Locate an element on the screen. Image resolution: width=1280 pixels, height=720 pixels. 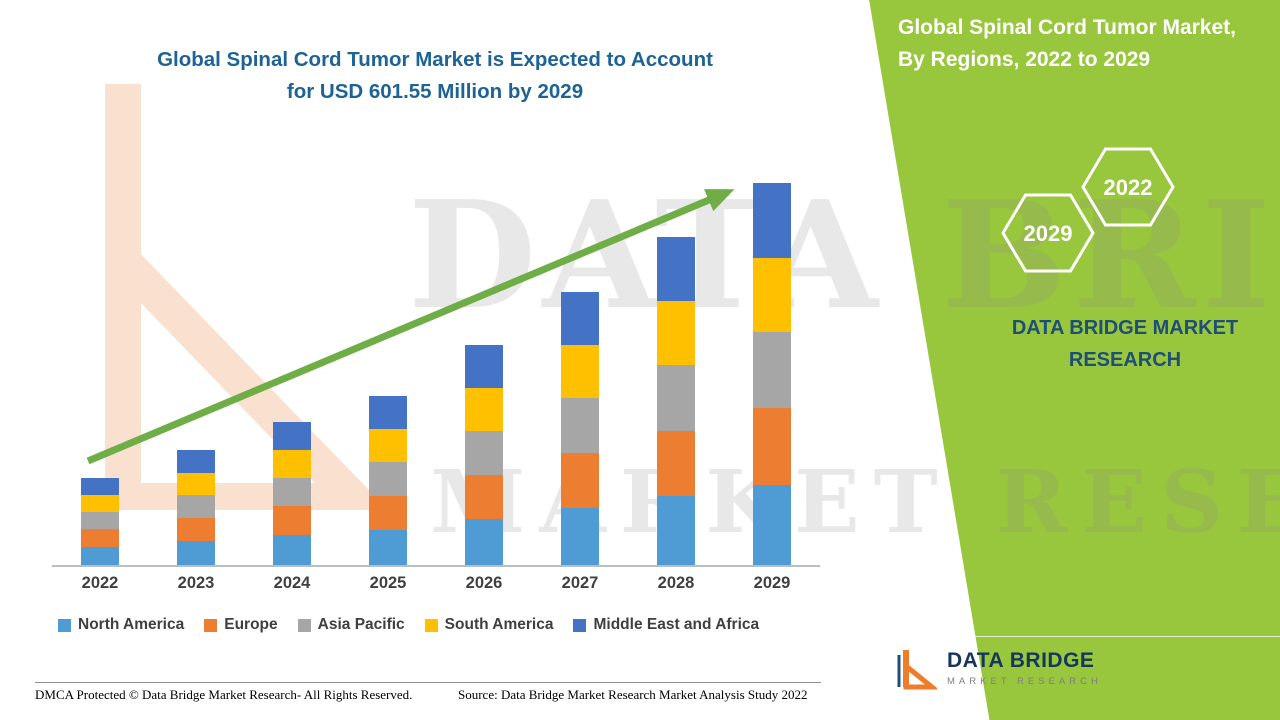
segment-2022-asia-pacific is located at coordinates (100, 520).